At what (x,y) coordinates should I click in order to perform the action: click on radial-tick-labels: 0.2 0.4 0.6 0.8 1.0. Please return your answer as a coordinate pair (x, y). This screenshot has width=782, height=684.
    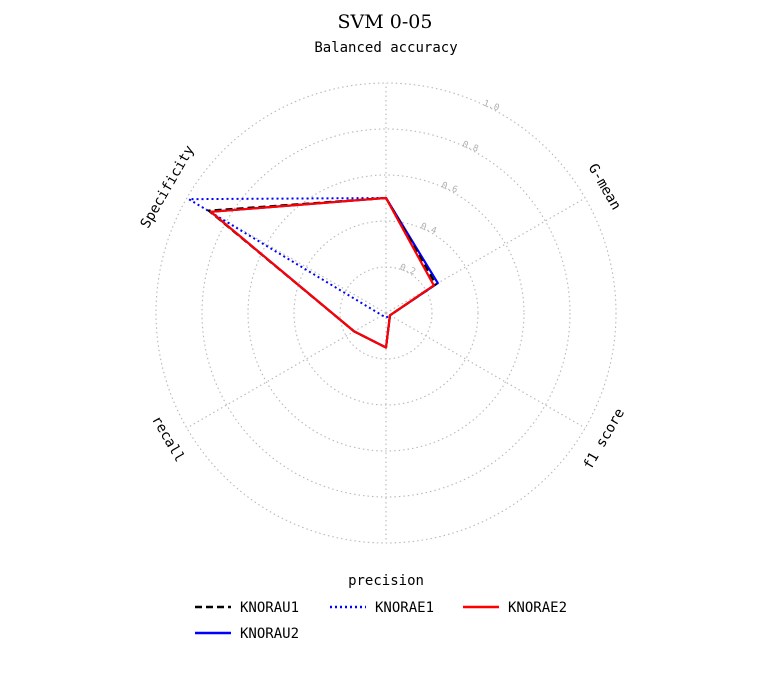
    Looking at the image, I should click on (449, 188).